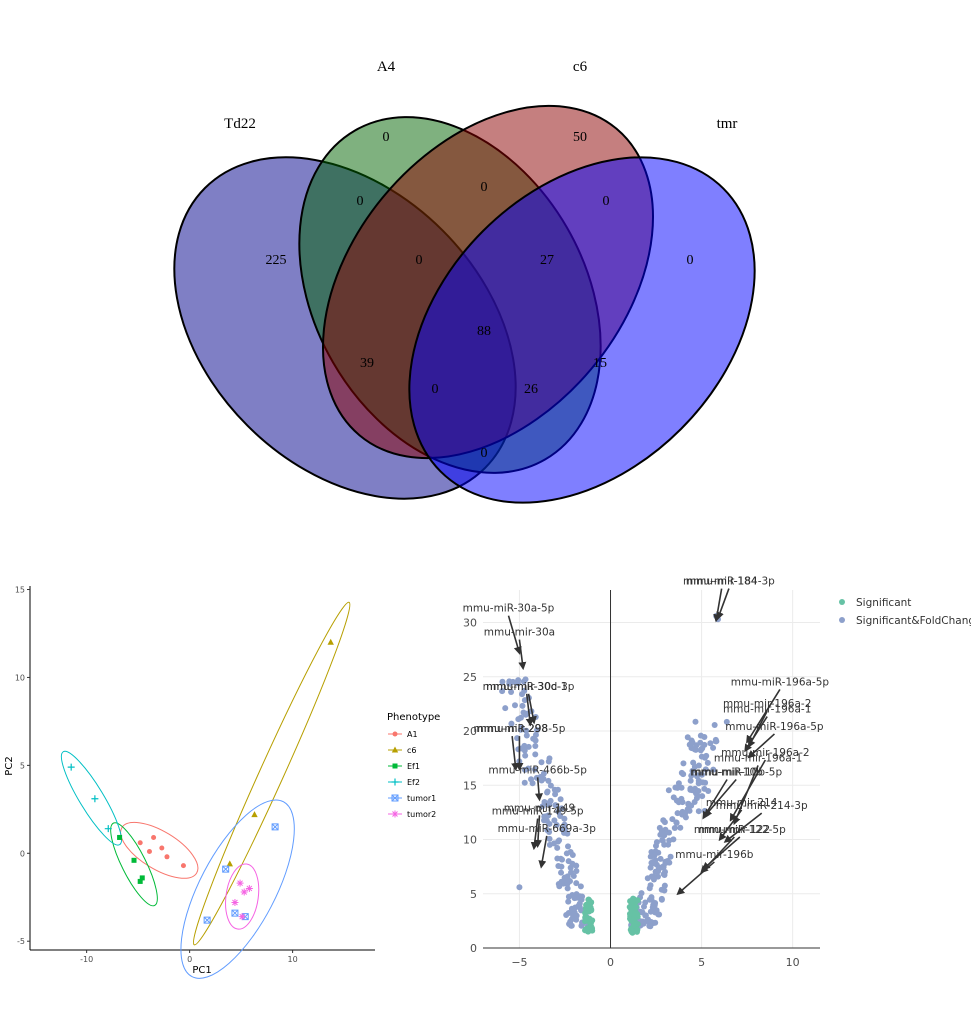 Image resolution: width=971 pixels, height=1010 pixels. What do you see at coordinates (519, 962) in the screenshot?
I see `volcano-x-tick-label: −5` at bounding box center [519, 962].